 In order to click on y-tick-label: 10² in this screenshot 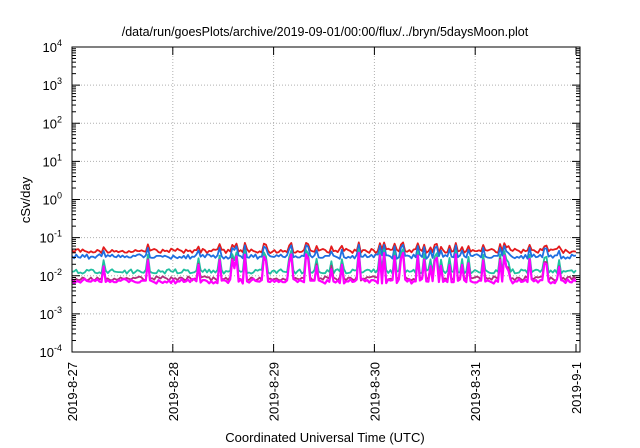, I will do `click(52, 122)`.